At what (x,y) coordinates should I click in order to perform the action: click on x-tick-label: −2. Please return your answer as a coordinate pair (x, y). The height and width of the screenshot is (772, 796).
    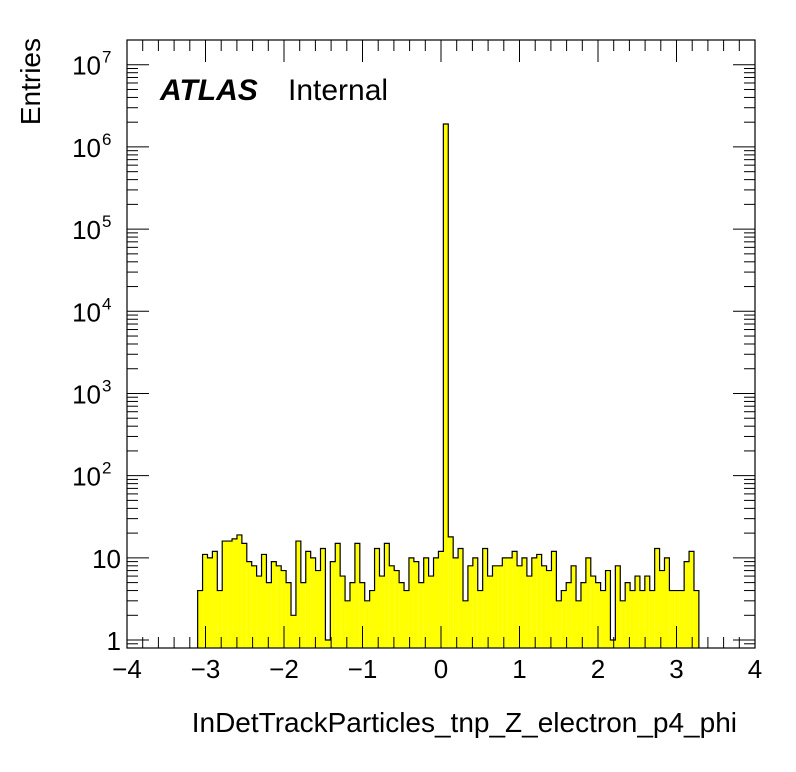
    Looking at the image, I should click on (284, 669).